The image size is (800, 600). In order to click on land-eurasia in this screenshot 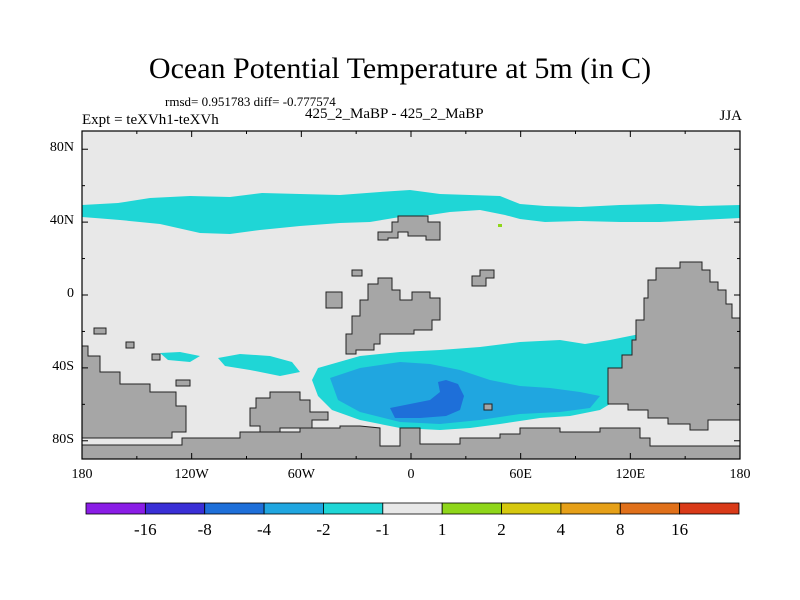, I will do `click(409, 228)`.